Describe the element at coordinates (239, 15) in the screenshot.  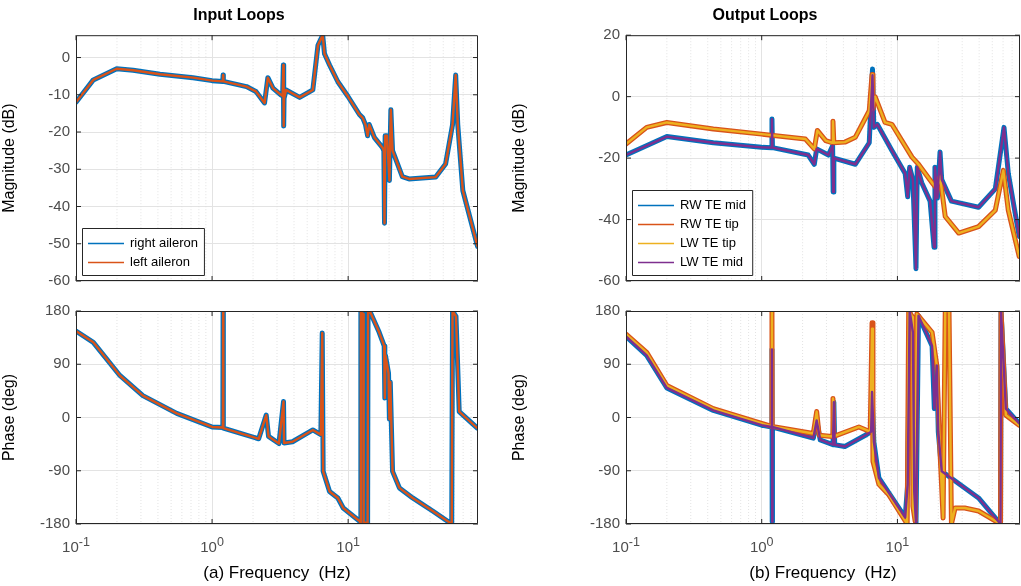
I see `chart-title: Input Loops` at that location.